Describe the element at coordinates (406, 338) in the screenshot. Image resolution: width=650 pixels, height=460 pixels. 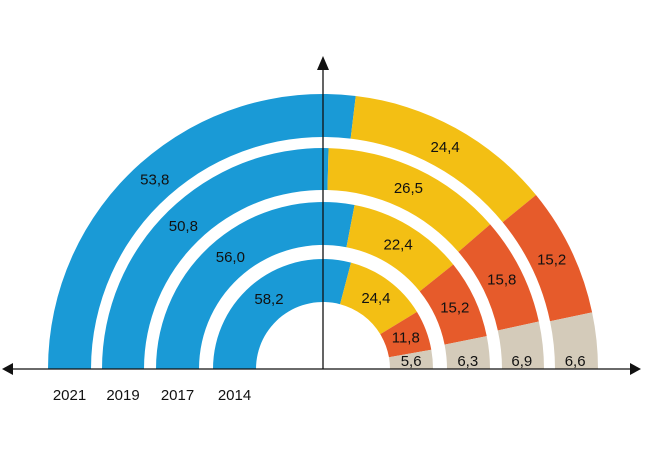
I see `data-label-2014-2: 11,8` at that location.